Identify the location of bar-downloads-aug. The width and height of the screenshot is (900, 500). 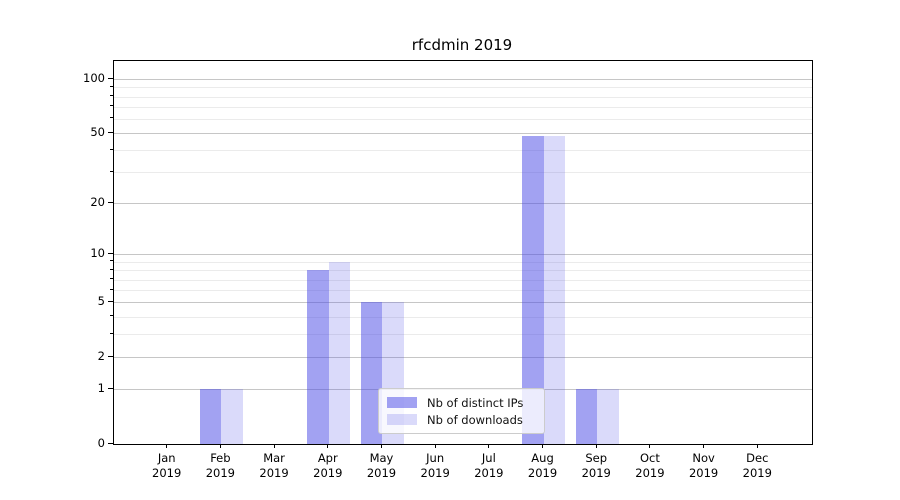
(554, 290).